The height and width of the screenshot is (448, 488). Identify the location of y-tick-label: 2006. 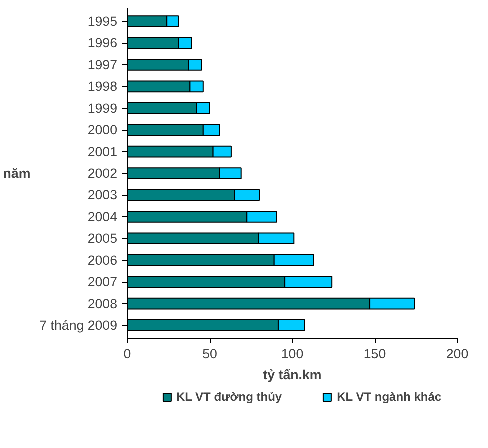
(103, 260).